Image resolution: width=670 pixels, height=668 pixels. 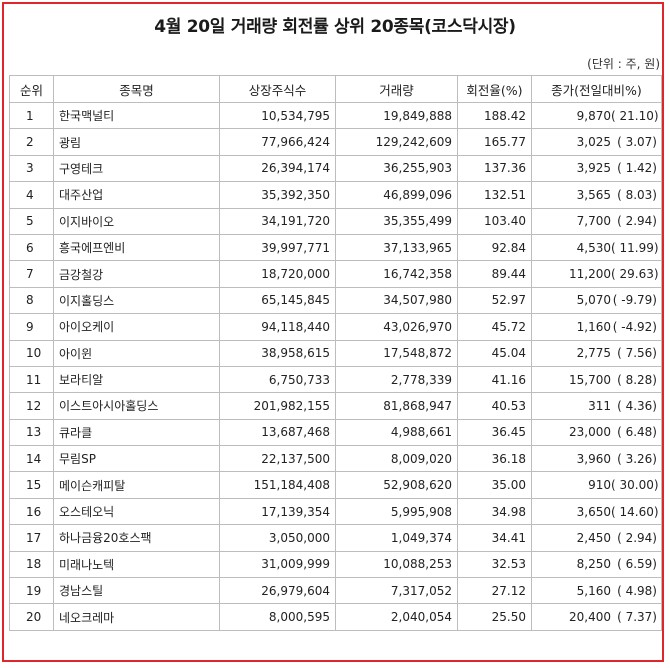 I want to click on stock-name-cell: 오스테오닉, so click(x=136, y=511).